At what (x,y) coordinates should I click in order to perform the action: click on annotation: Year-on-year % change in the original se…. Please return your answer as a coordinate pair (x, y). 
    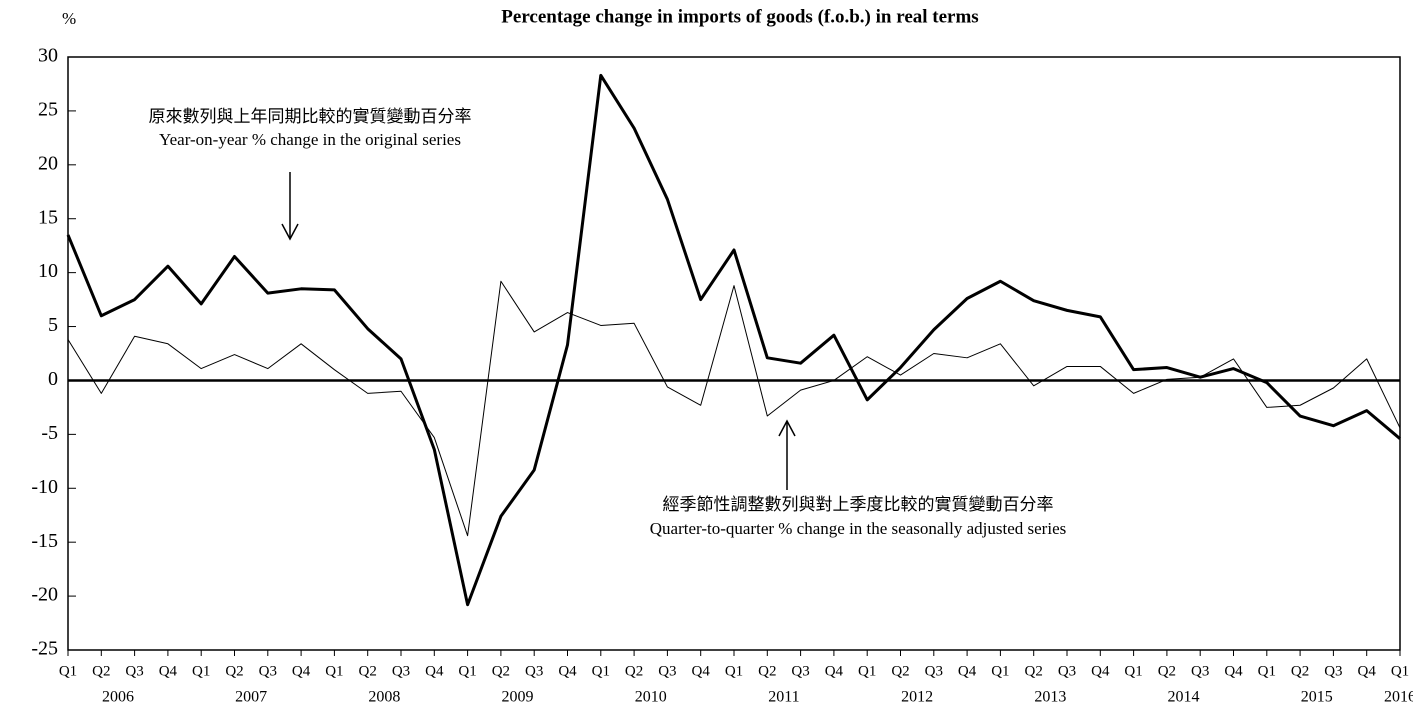
    Looking at the image, I should click on (310, 139).